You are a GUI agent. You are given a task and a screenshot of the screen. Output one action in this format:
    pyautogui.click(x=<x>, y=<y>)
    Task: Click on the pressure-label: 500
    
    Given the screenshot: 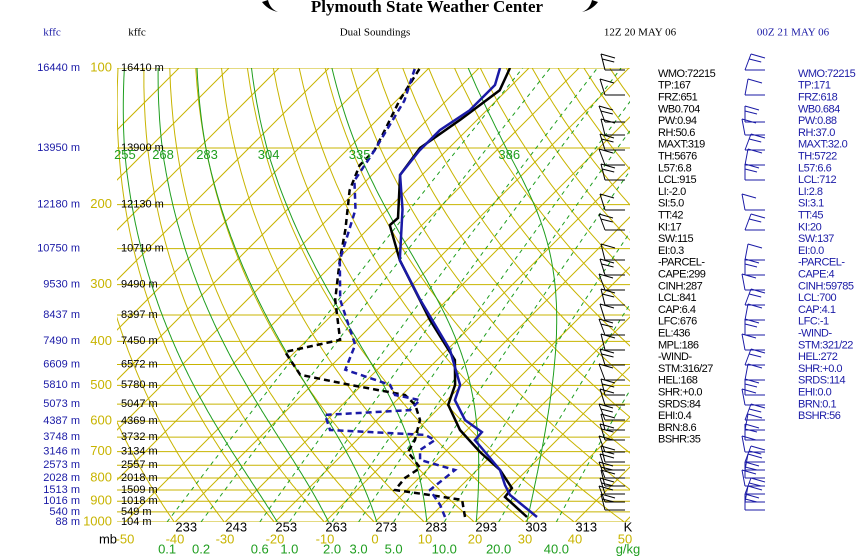 What is the action you would take?
    pyautogui.click(x=101, y=384)
    